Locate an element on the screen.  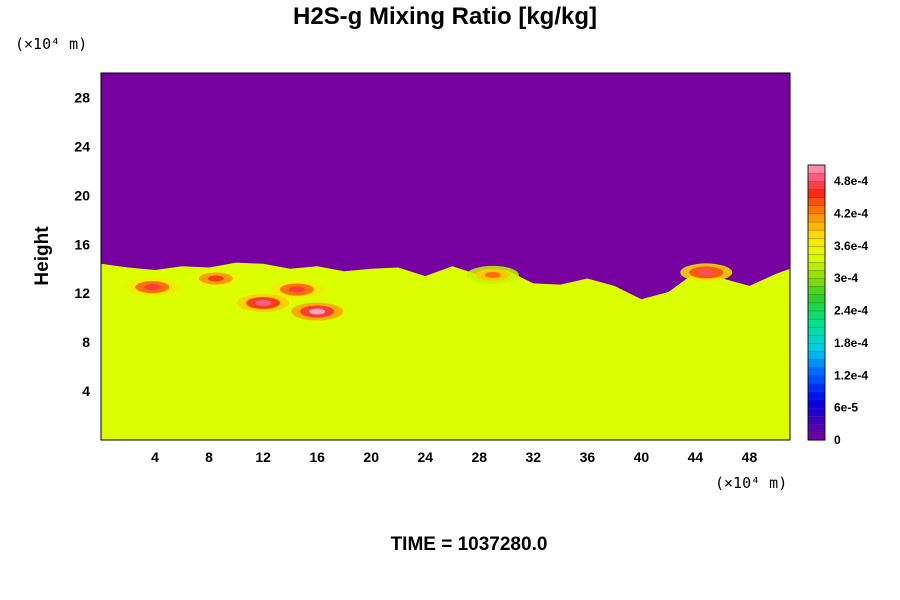
y-tick-labels: 4 8 12 16 20 24 28 is located at coordinates (82, 244).